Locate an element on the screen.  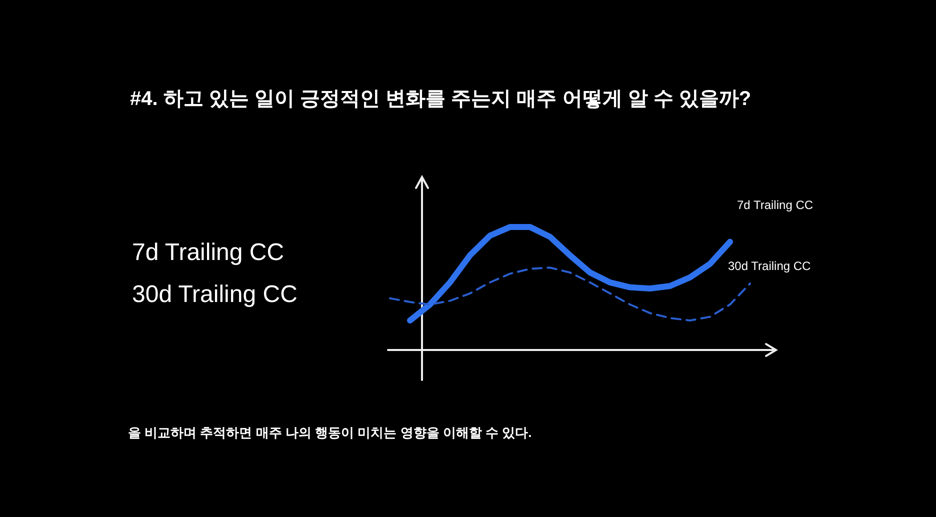
series-label: 7d Trailing CC is located at coordinates (775, 205).